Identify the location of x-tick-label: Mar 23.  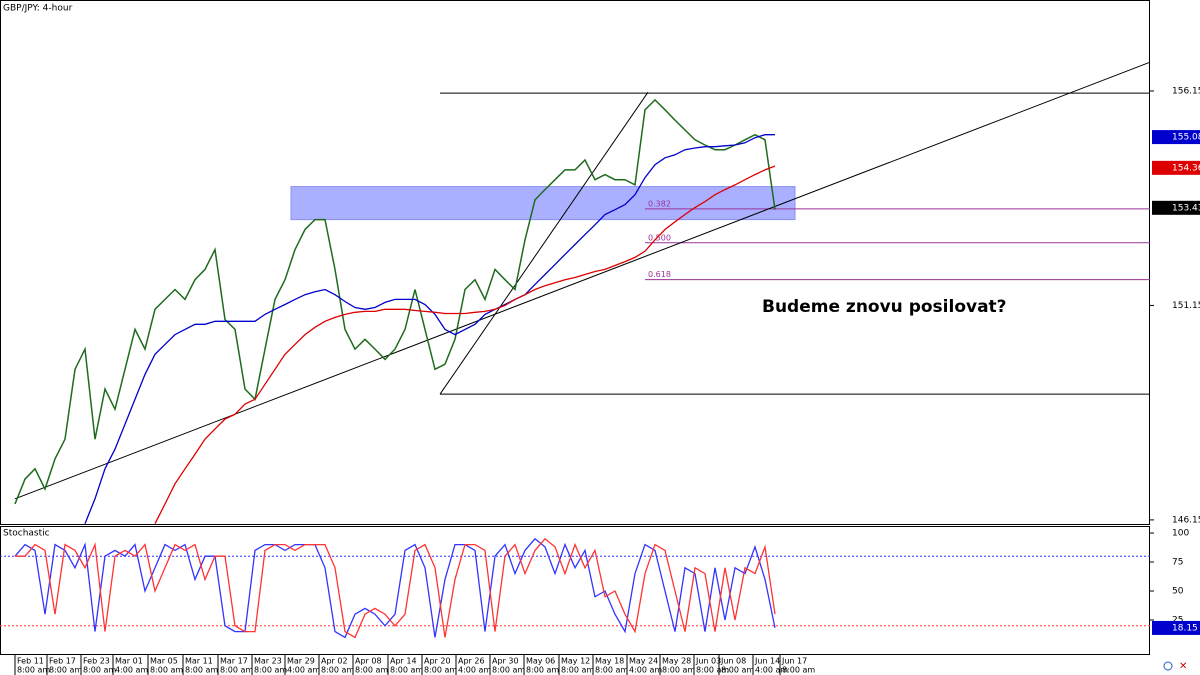
(268, 661).